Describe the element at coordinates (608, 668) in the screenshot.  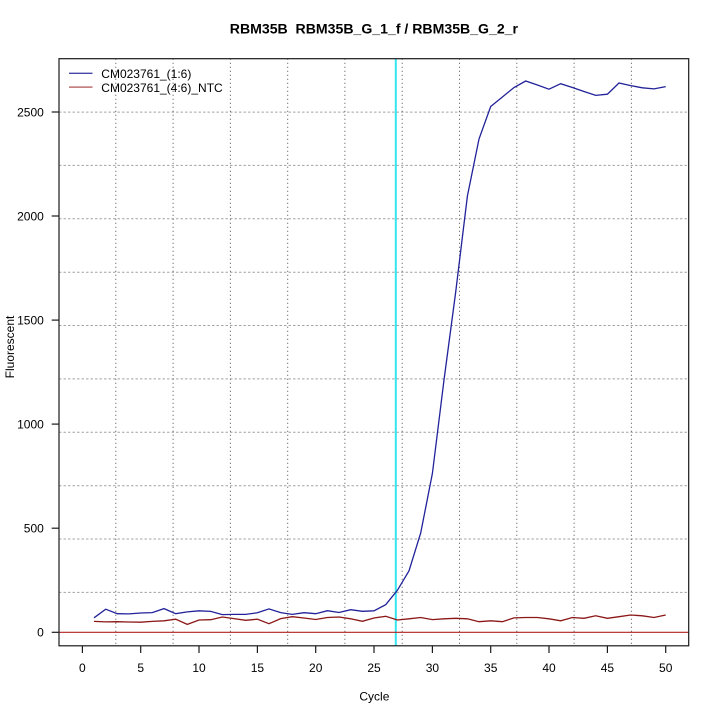
I see `svg-text: 45` at that location.